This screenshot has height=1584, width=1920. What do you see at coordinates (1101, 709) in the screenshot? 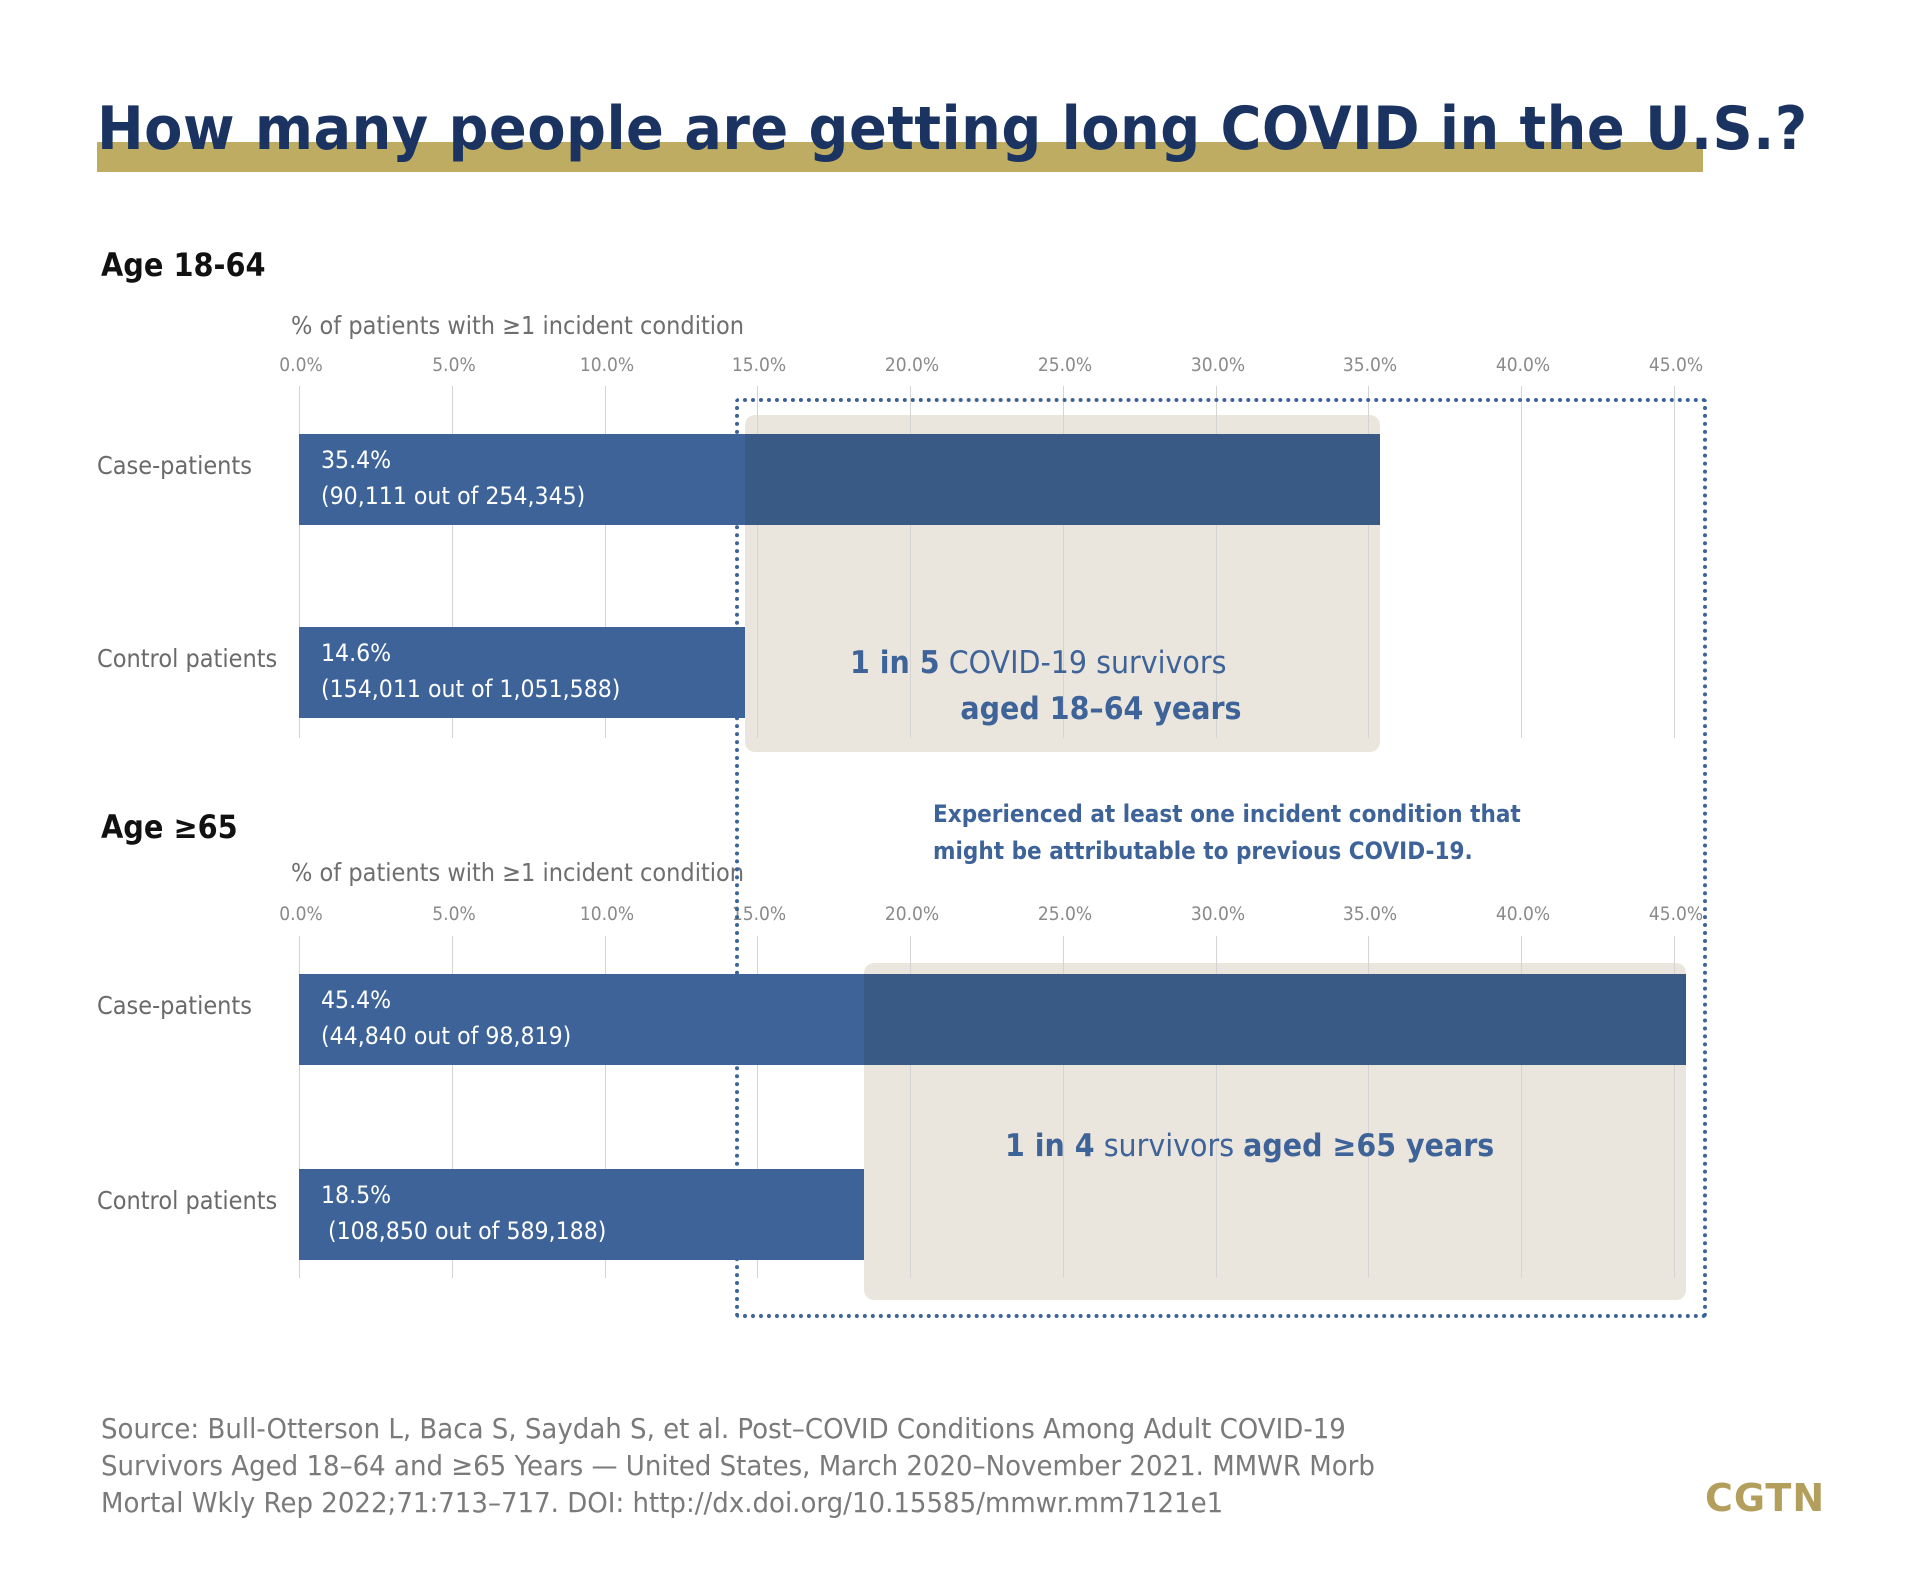
I see `annotation-age-group: aged 18–64 years` at bounding box center [1101, 709].